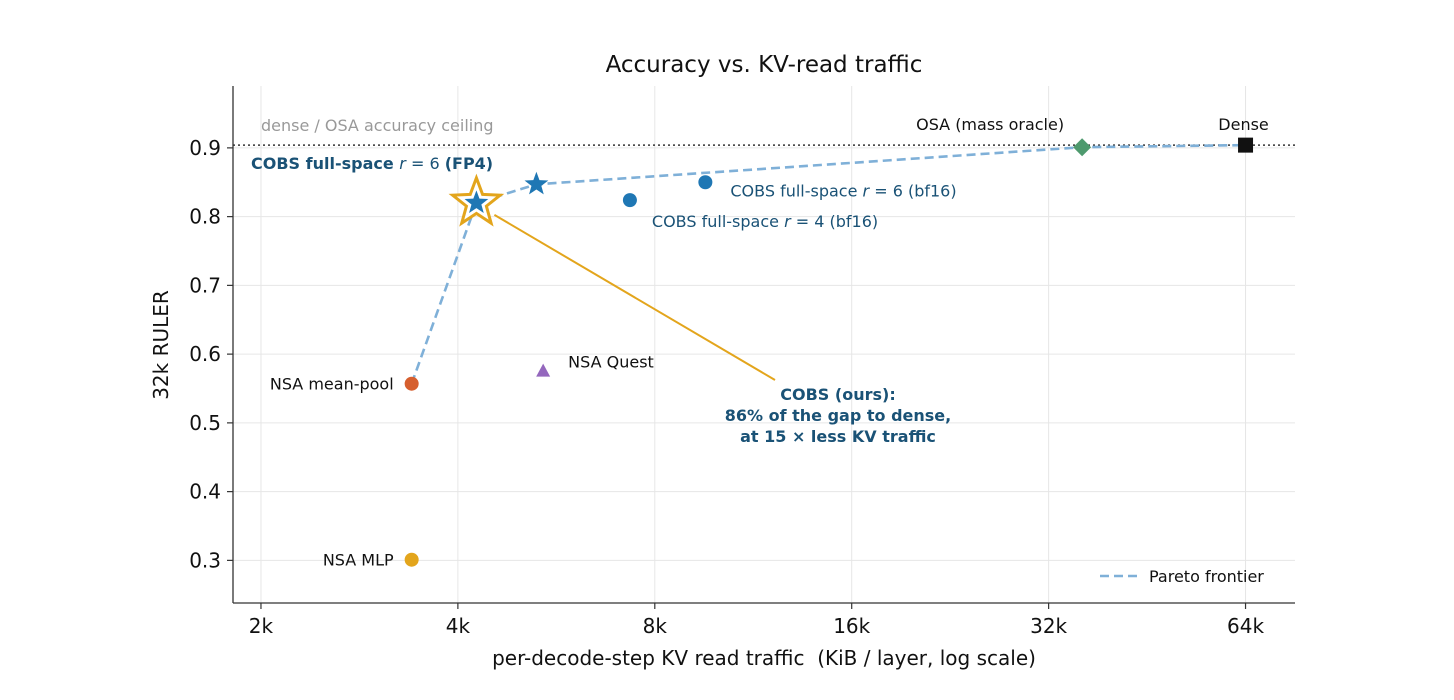 Image resolution: width=1454 pixels, height=700 pixels. What do you see at coordinates (765, 221) in the screenshot?
I see `cobs-bf16-label: COBS full-space r = 4 (bf16)` at bounding box center [765, 221].